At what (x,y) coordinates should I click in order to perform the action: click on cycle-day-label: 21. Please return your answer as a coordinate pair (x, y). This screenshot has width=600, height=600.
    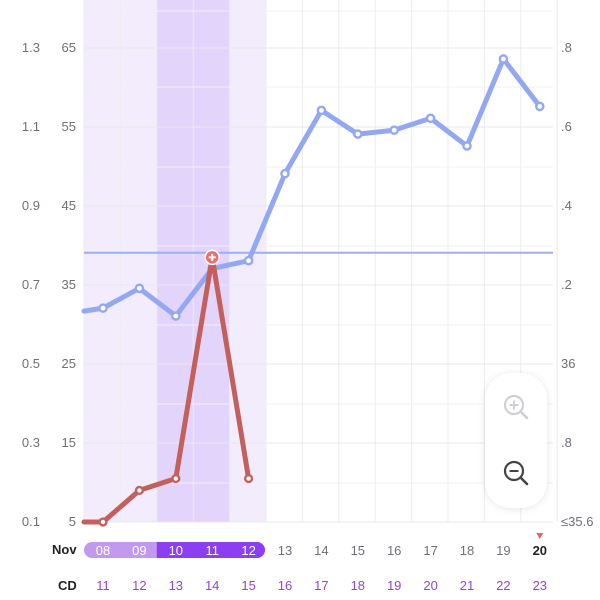
    Looking at the image, I should click on (467, 585).